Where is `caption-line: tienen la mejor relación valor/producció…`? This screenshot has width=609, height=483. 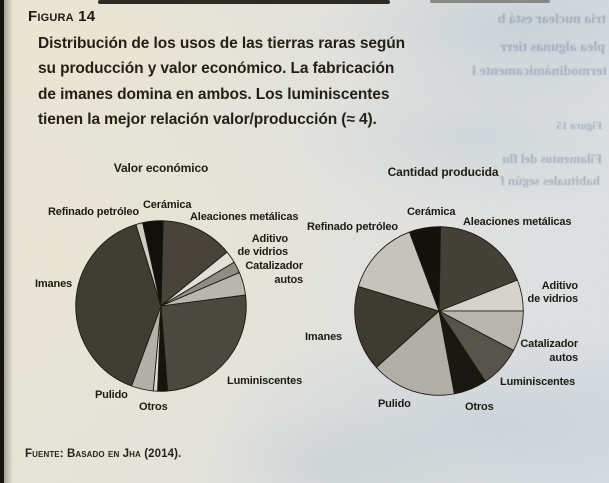 caption-line: tienen la mejor relación valor/producció… is located at coordinates (207, 120).